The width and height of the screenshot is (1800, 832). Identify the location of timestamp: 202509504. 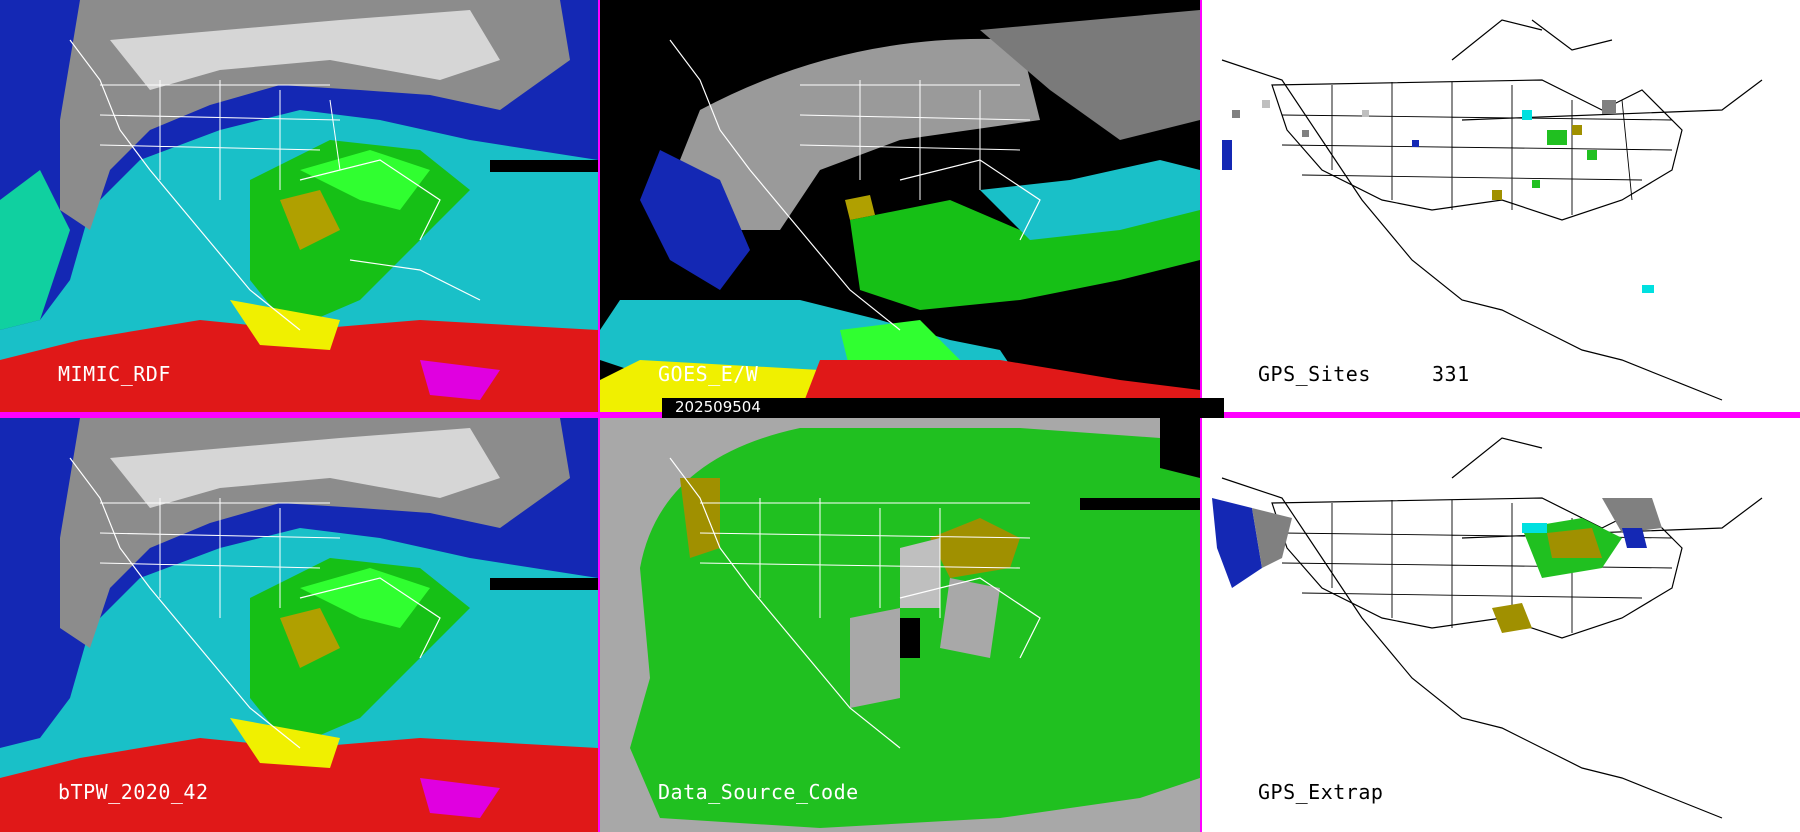
(718, 407).